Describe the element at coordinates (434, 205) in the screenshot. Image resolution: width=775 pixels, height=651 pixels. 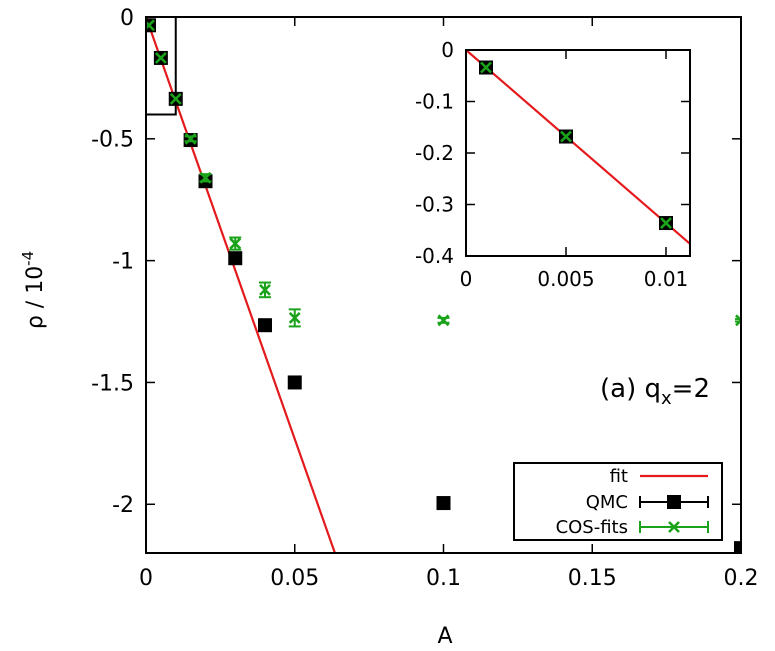
I see `inset-y-tick-label: -0.3` at that location.